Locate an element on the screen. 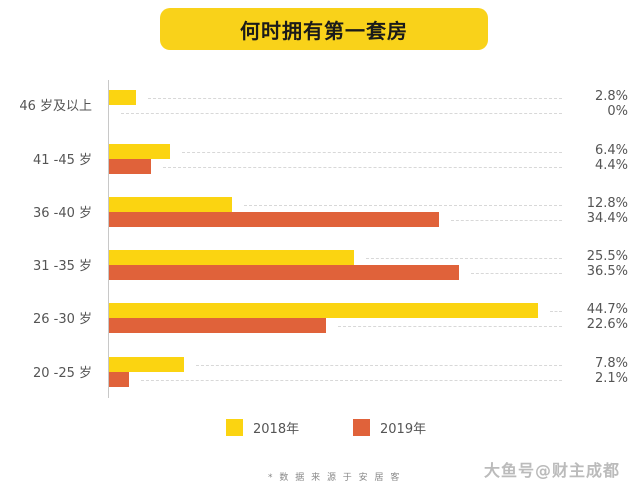 The image size is (640, 491). value-label-2018: 7.8% is located at coordinates (611, 363).